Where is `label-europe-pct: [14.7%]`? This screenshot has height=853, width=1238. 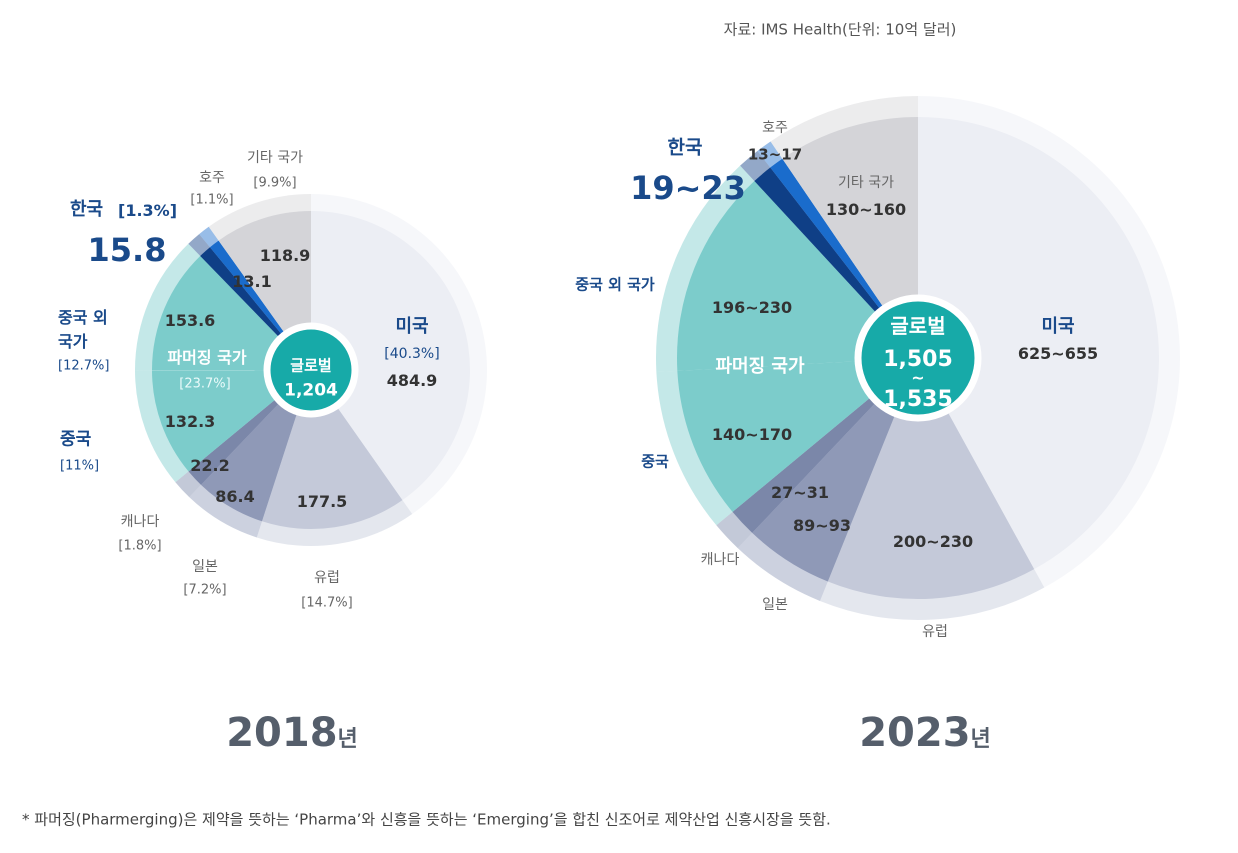
label-europe-pct: [14.7%] is located at coordinates (327, 603).